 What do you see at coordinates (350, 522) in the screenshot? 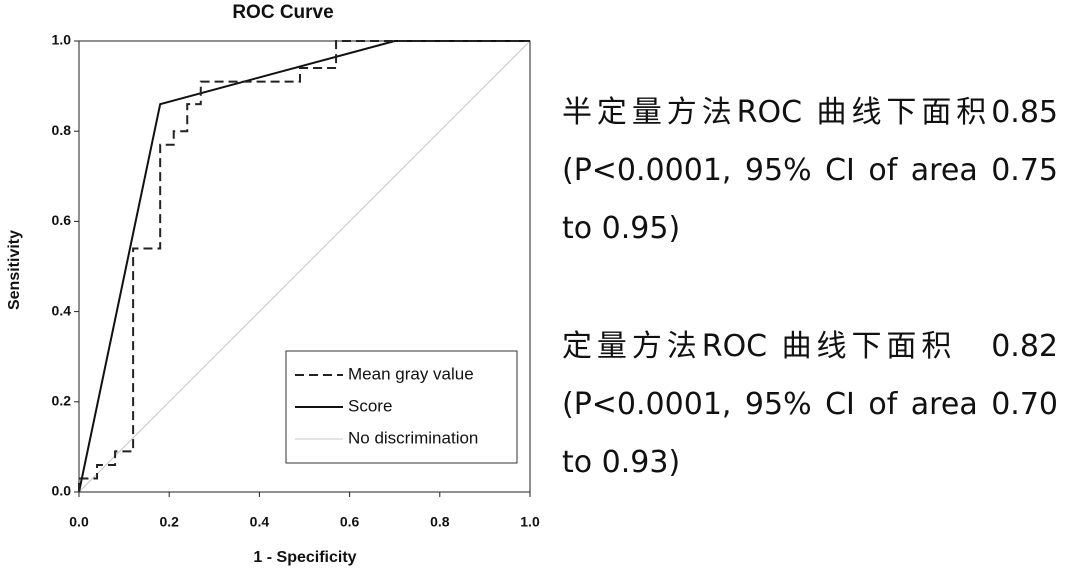
I see `x-tick-label: 0.6` at bounding box center [350, 522].